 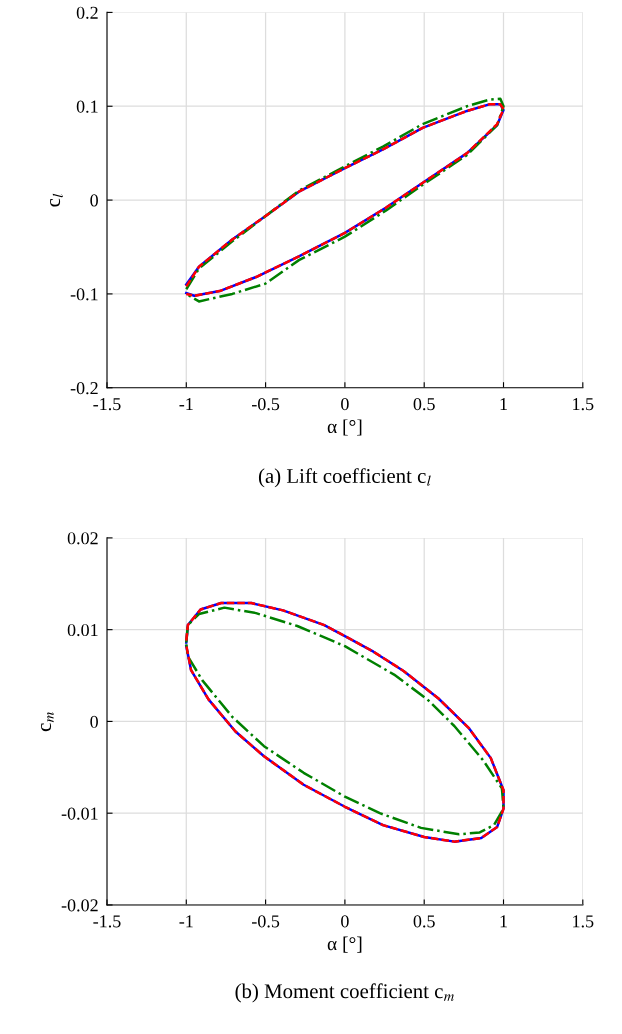 What do you see at coordinates (79, 813) in the screenshot?
I see `y-tick-label: -0.01` at bounding box center [79, 813].